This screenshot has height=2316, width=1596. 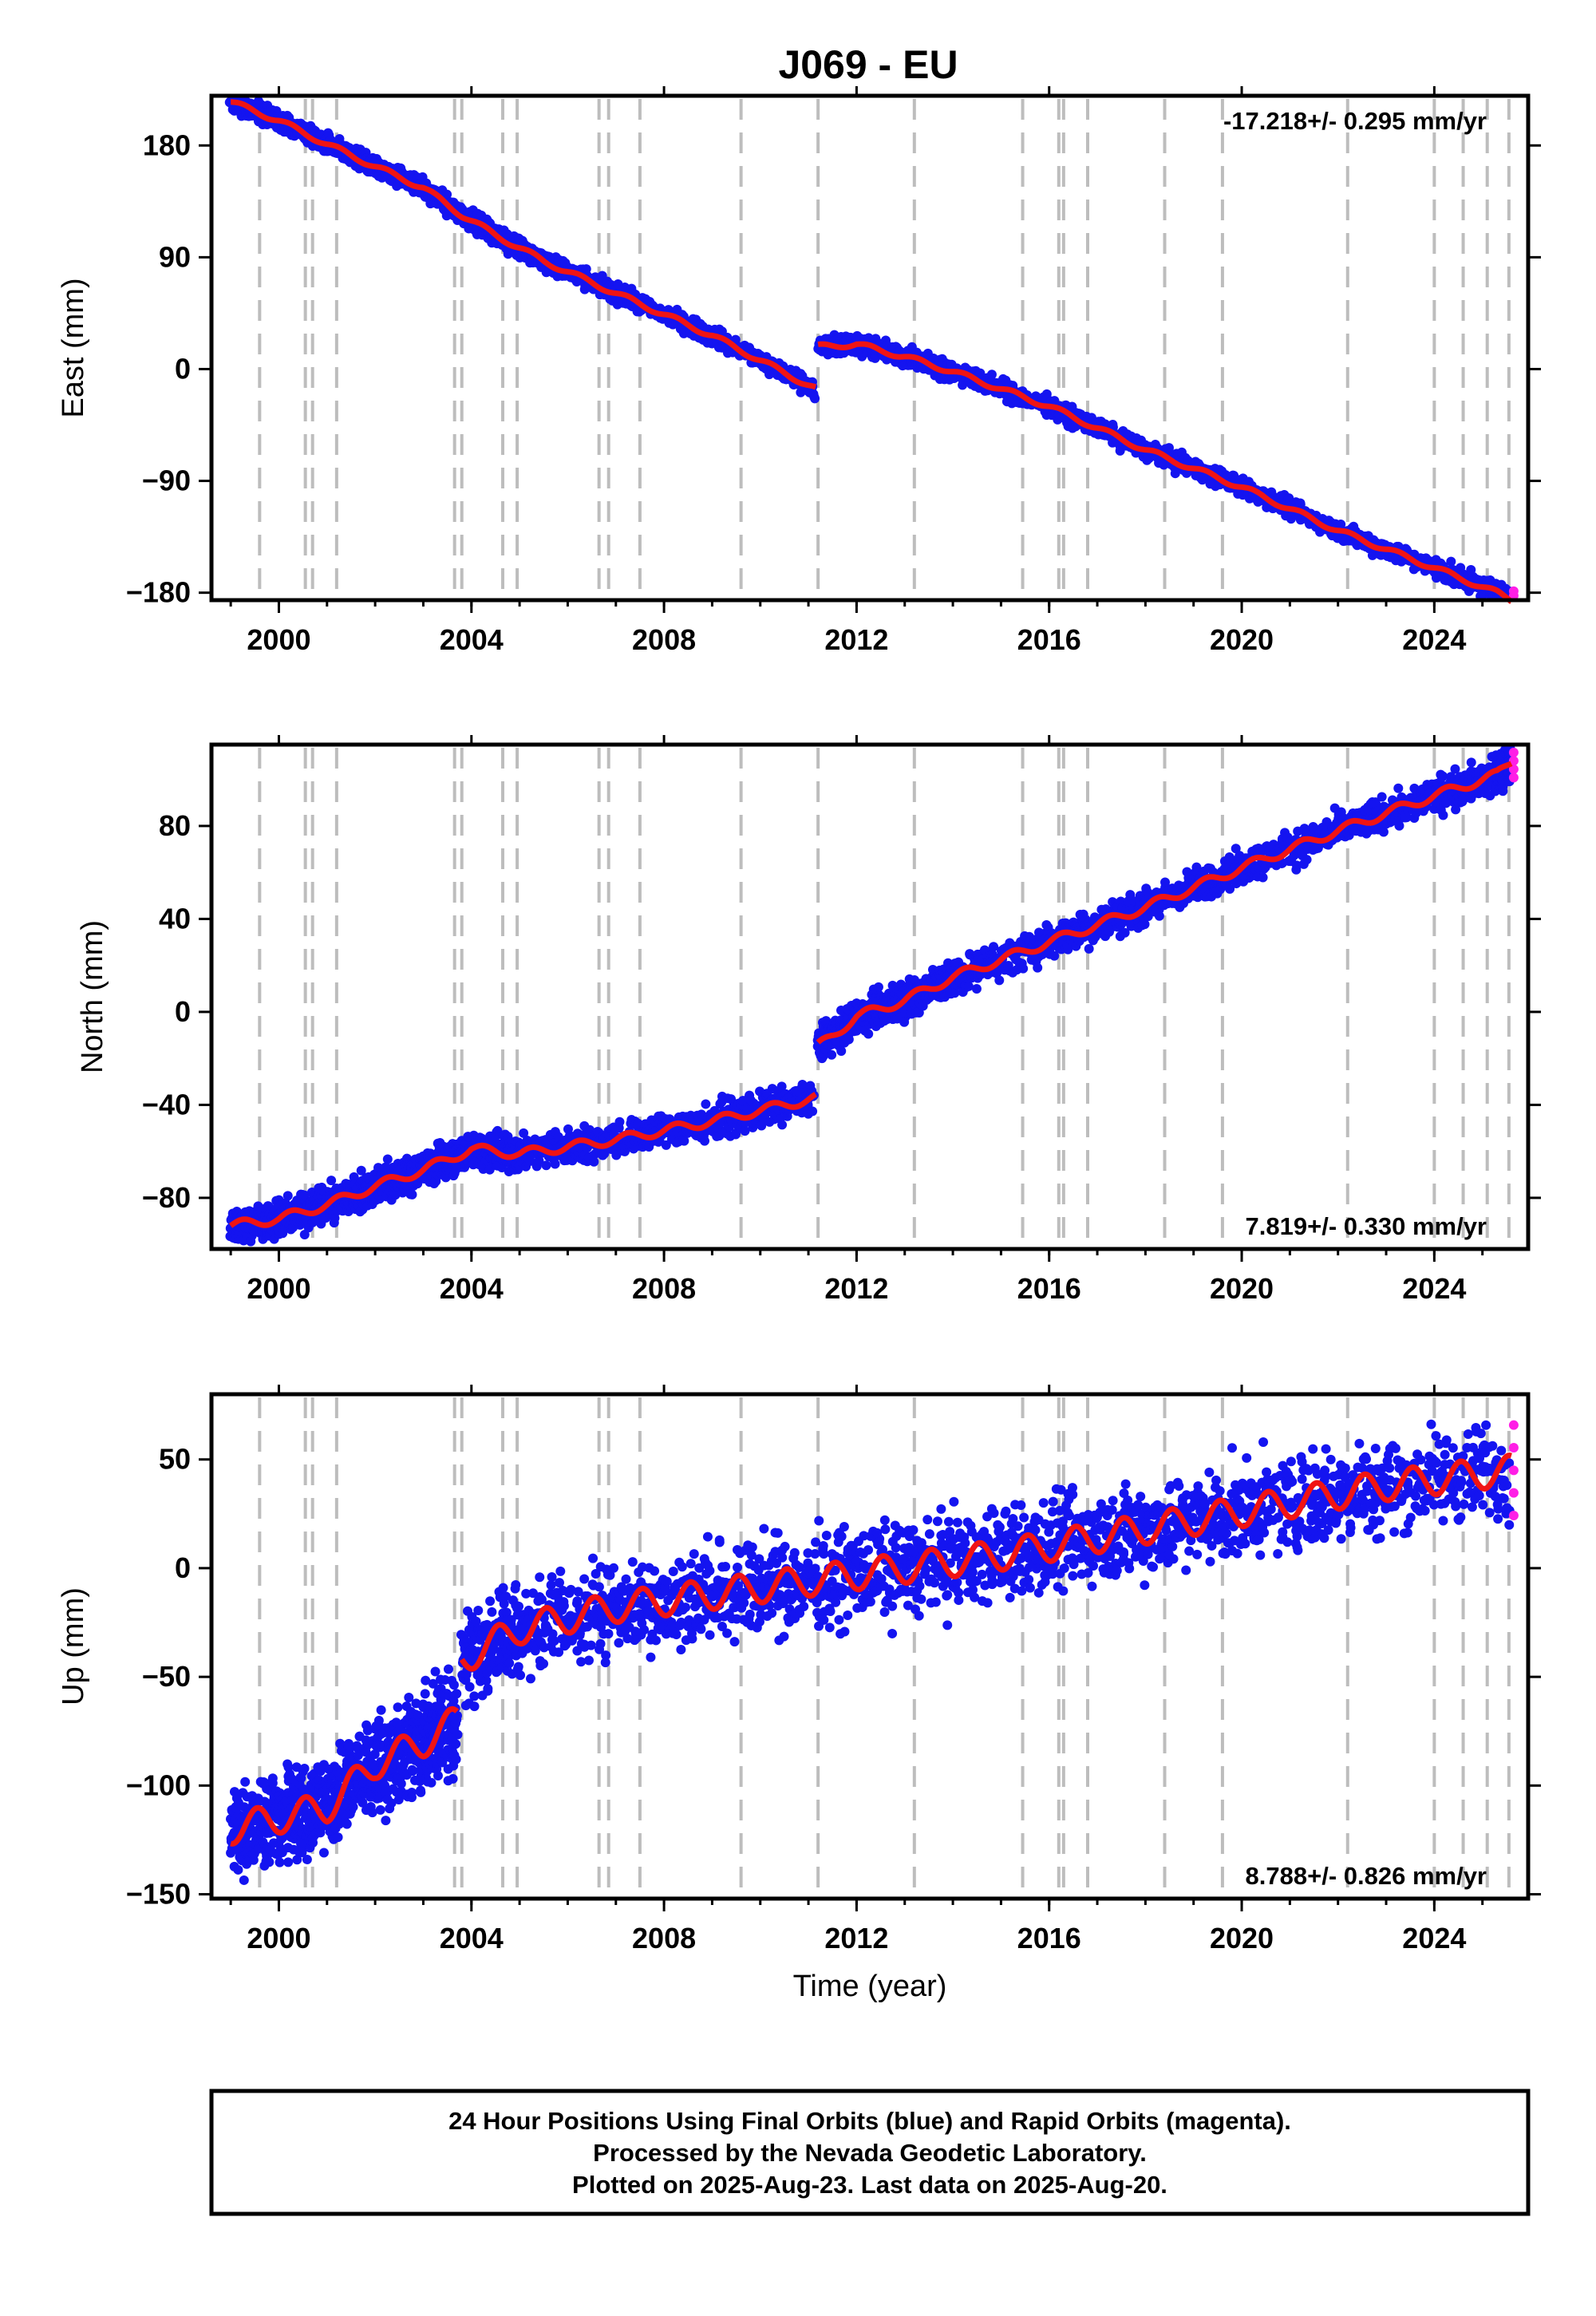 I want to click on y-axis-label: East (mm), so click(x=73, y=347).